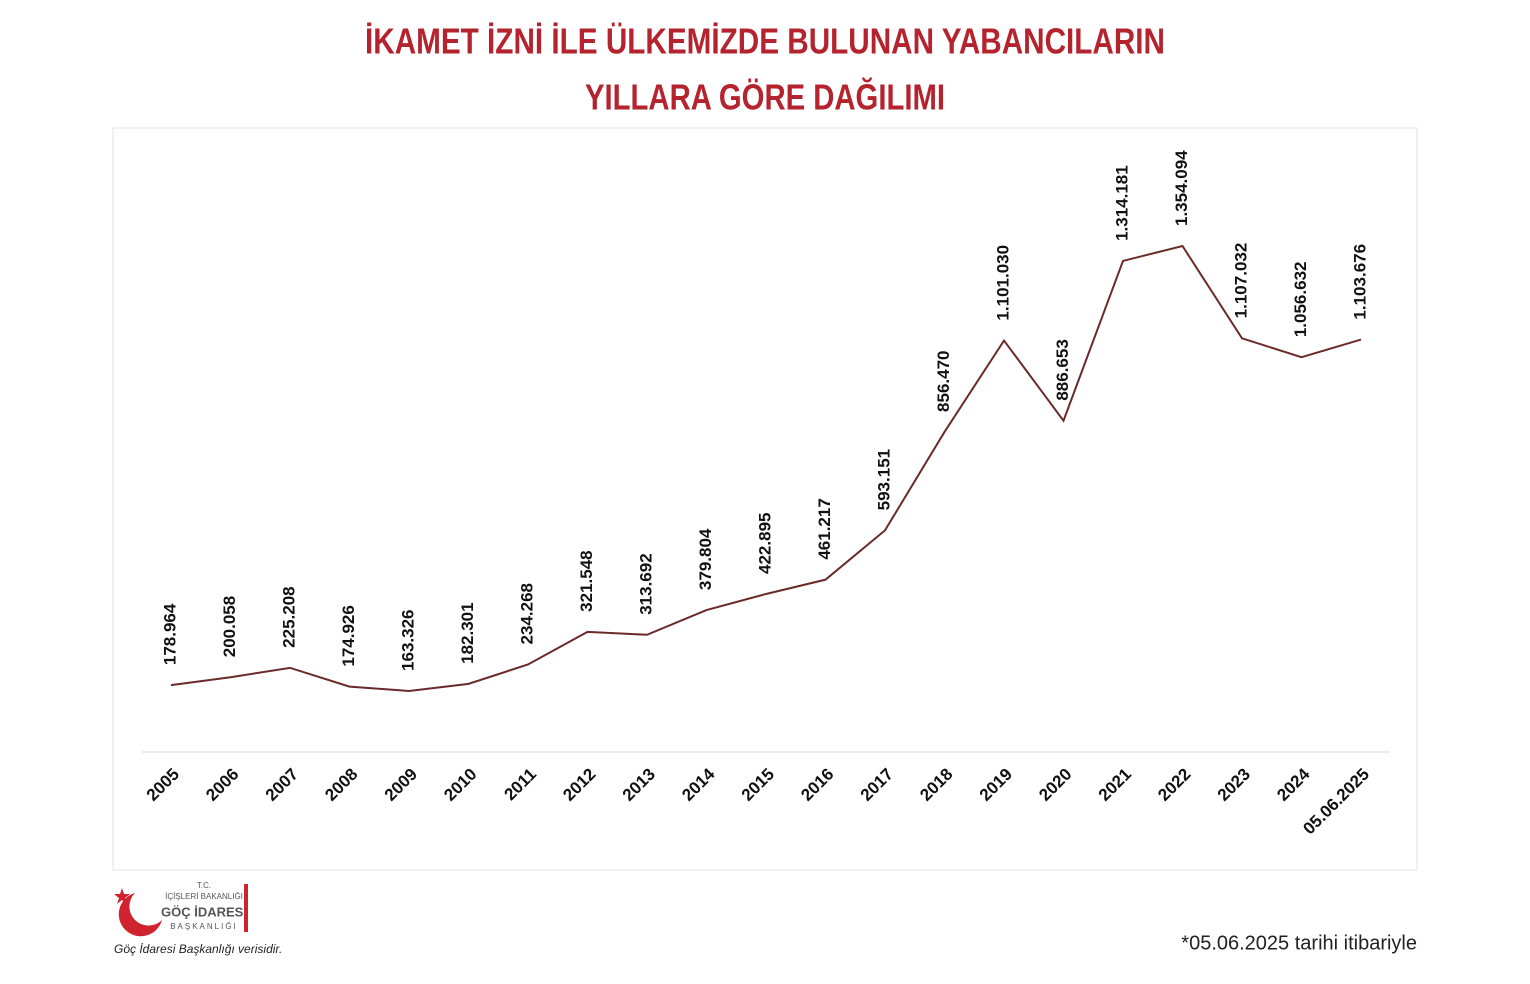 This screenshot has width=1530, height=984. I want to click on logo-text: T.C., so click(204, 885).